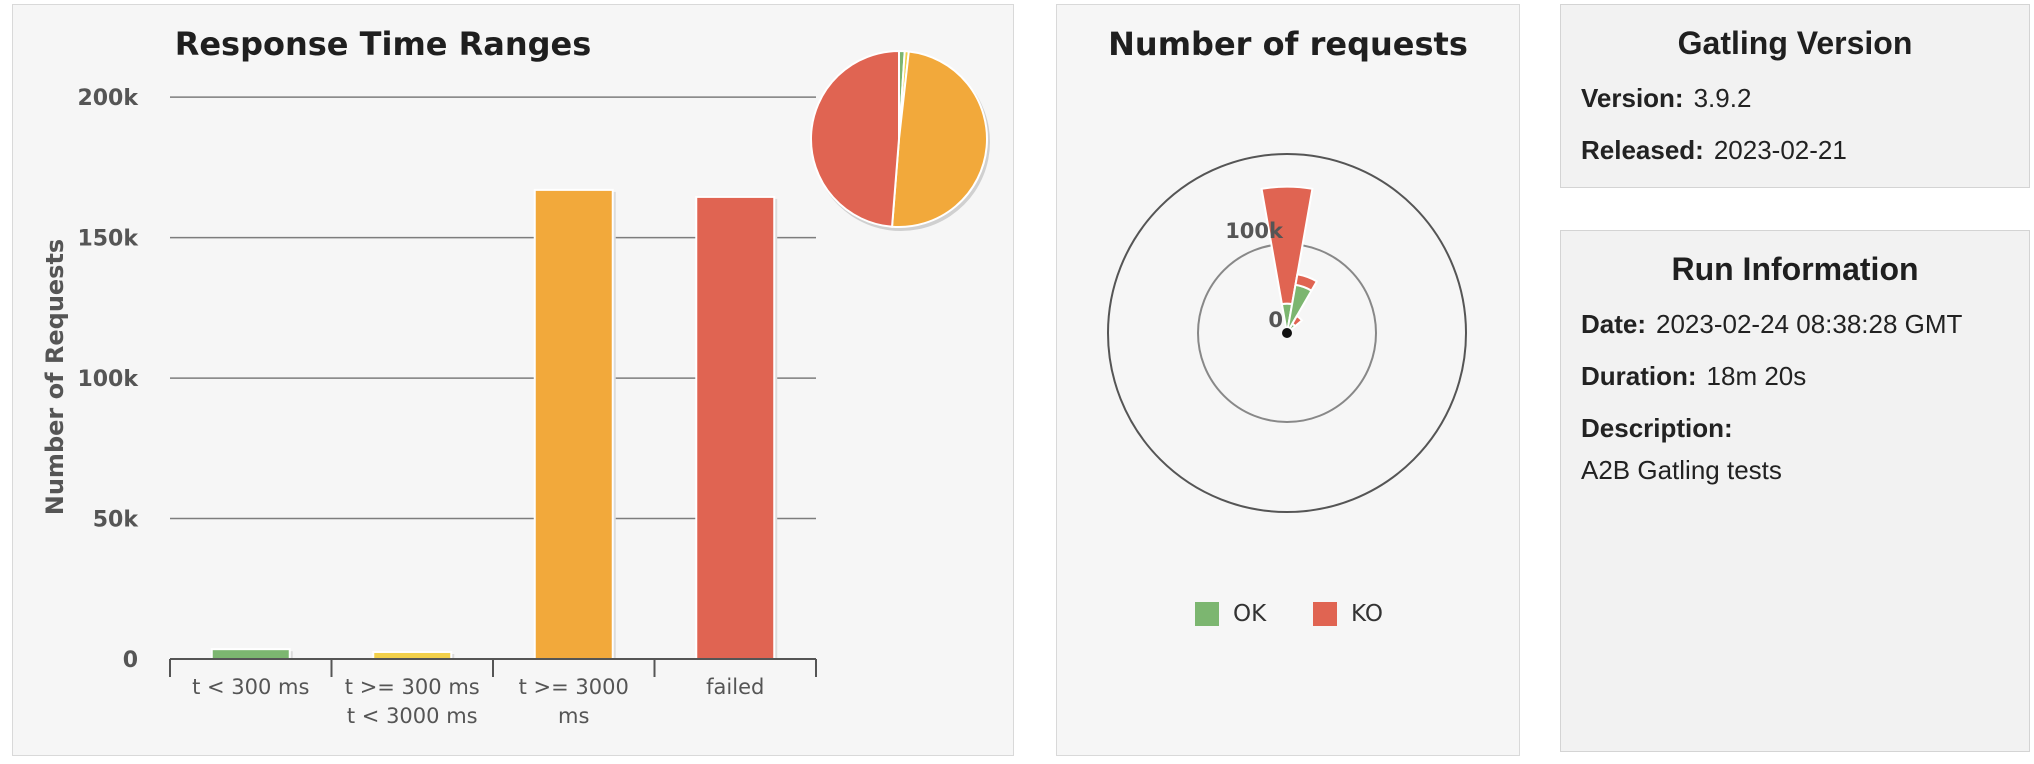  Describe the element at coordinates (1367, 614) in the screenshot. I see `legend-ko-label: KO` at that location.